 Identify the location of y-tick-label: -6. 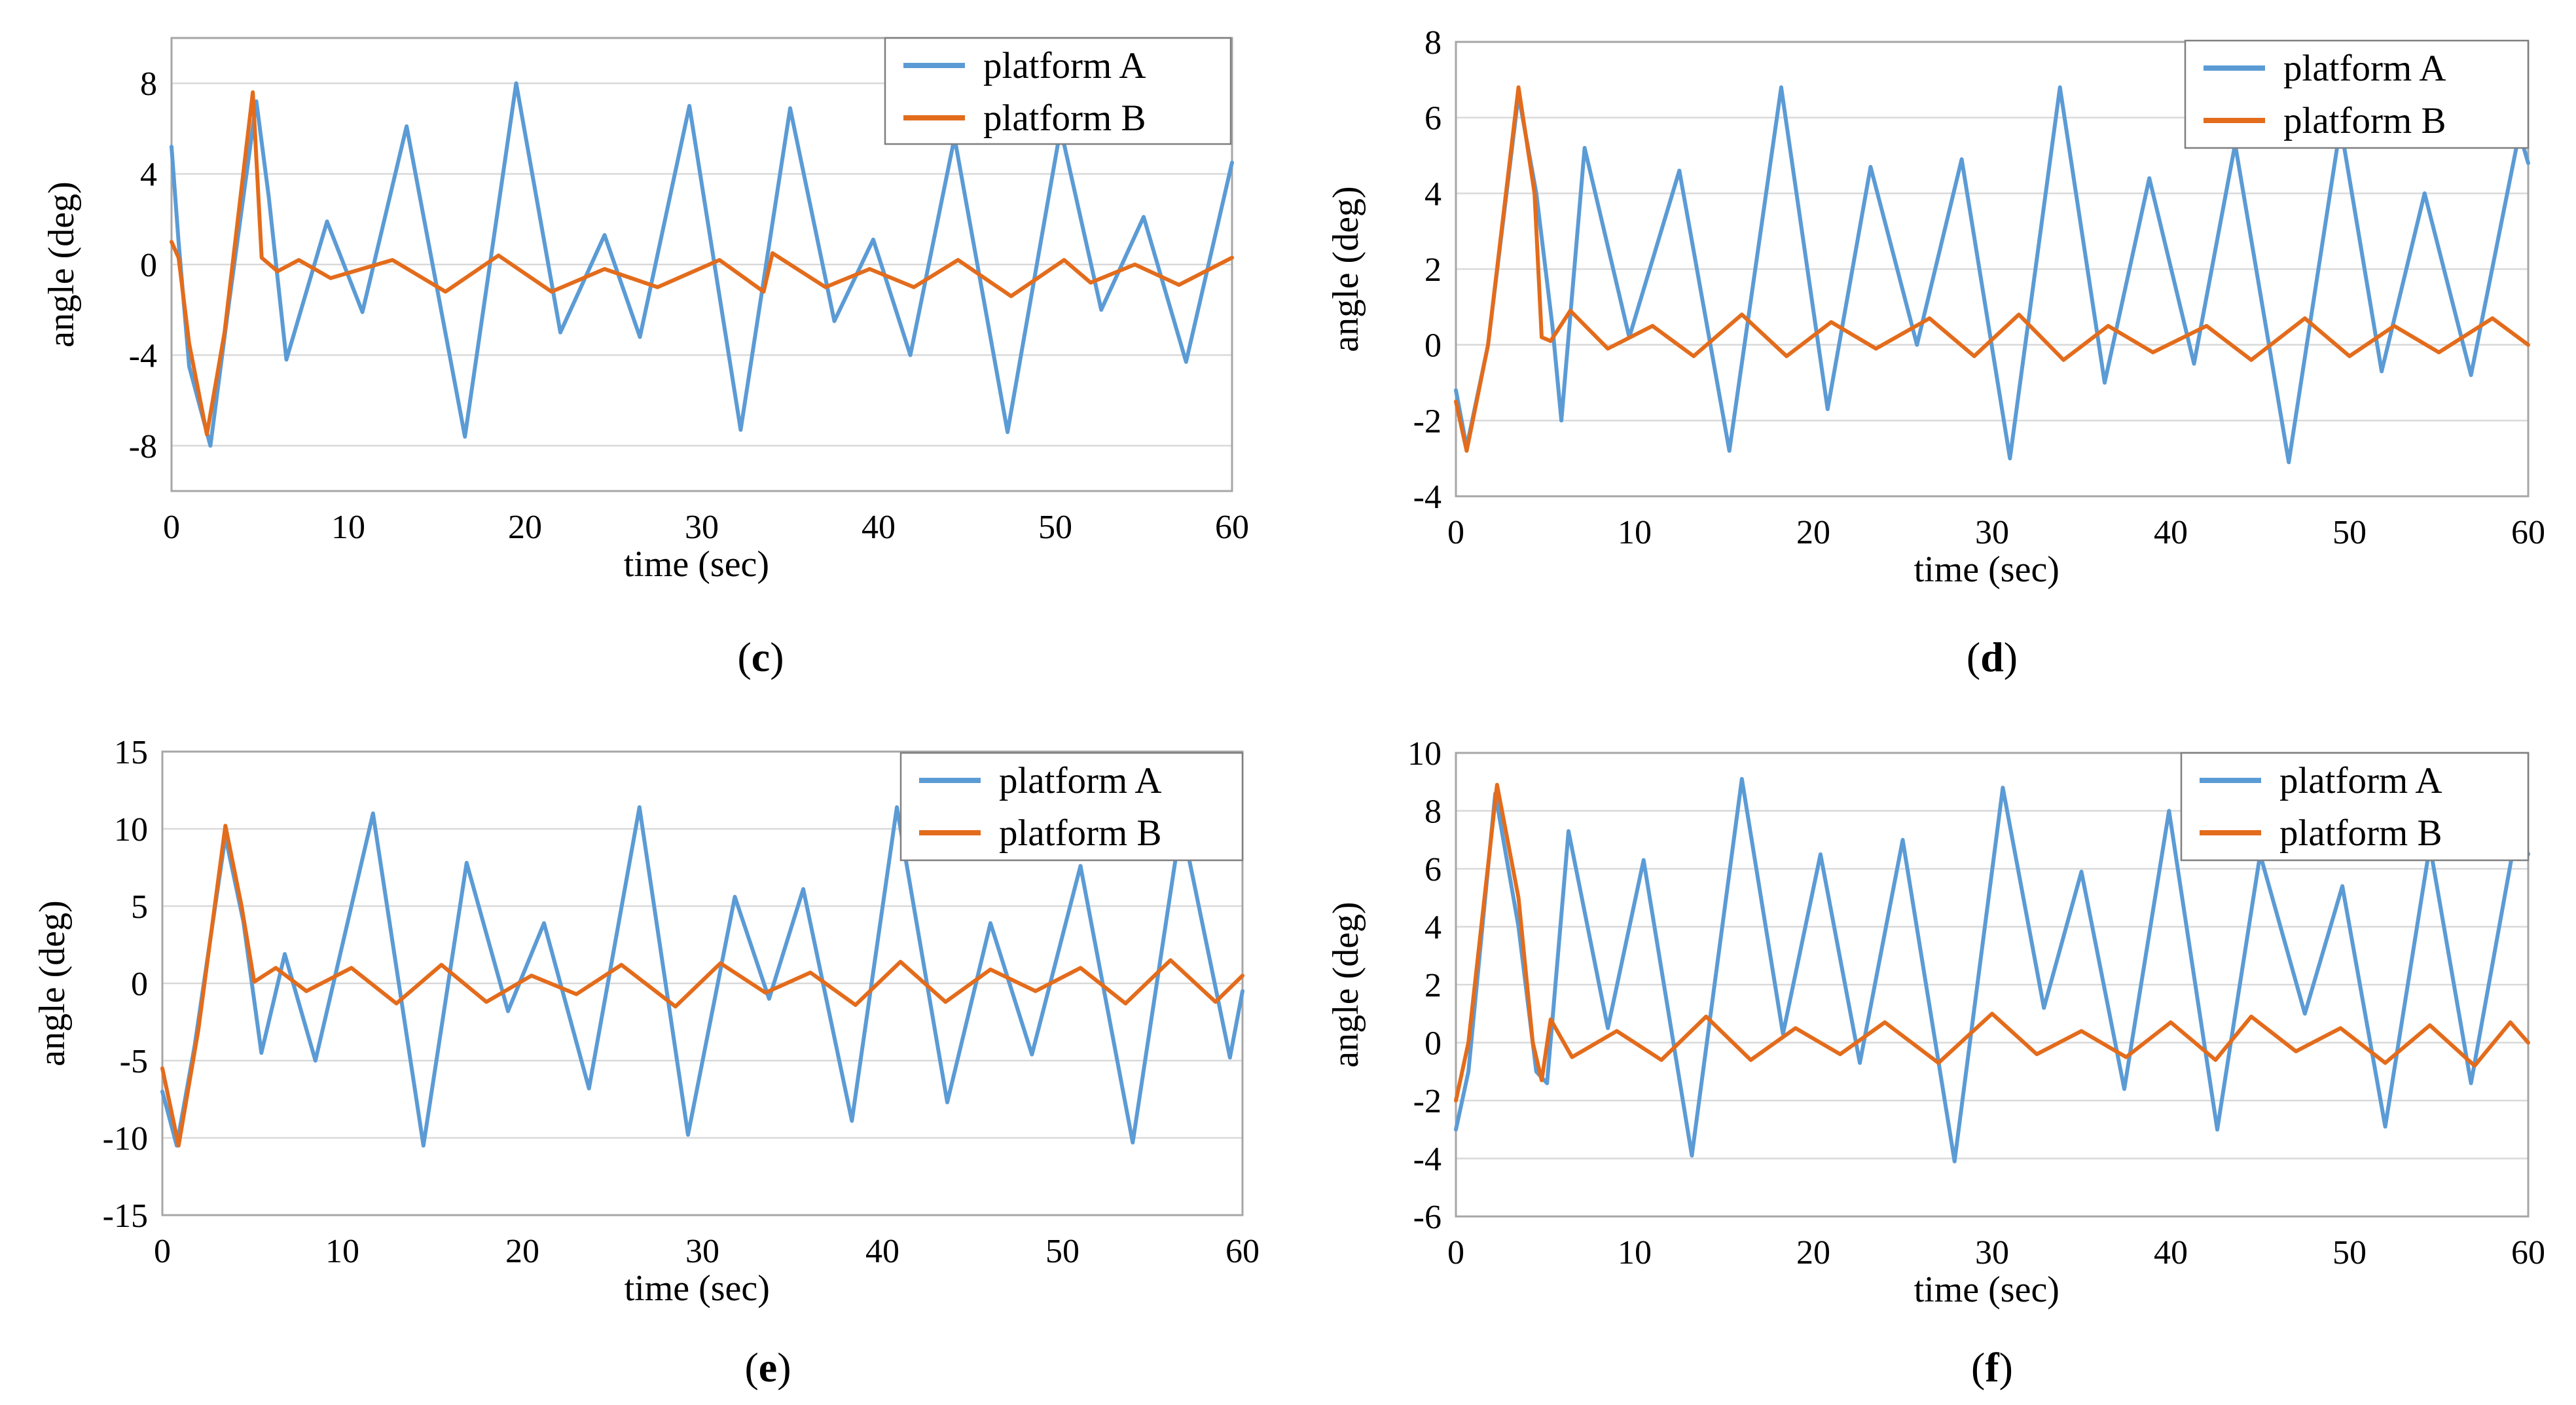
(1427, 1217).